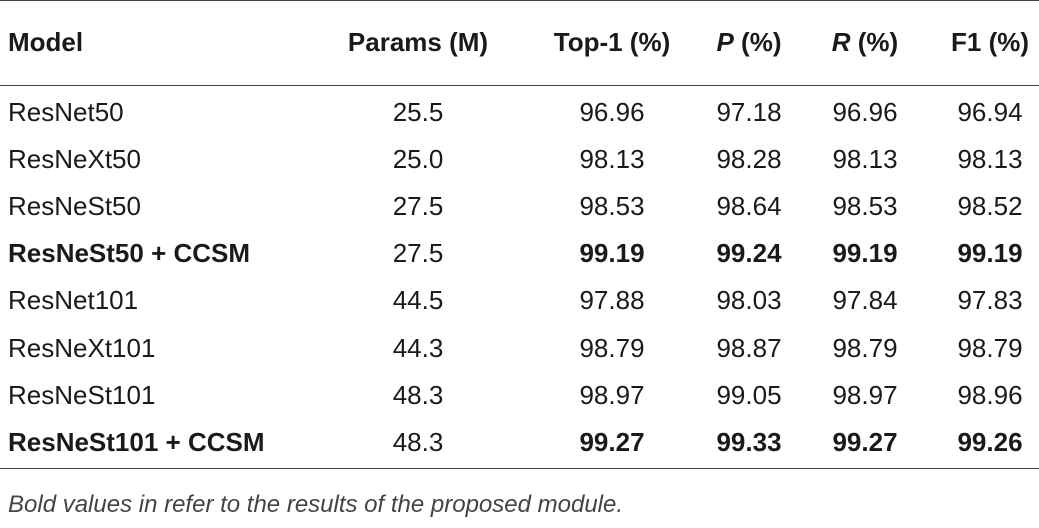 The image size is (1039, 528). Describe the element at coordinates (46, 42) in the screenshot. I see `header-cell: Model` at that location.